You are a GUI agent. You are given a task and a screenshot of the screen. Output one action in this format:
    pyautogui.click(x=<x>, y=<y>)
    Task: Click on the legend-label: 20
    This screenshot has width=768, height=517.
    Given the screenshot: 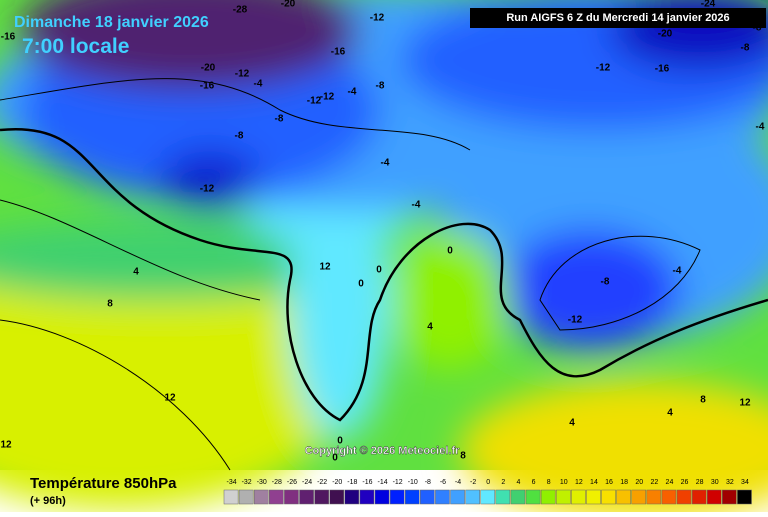 What is the action you would take?
    pyautogui.click(x=639, y=482)
    